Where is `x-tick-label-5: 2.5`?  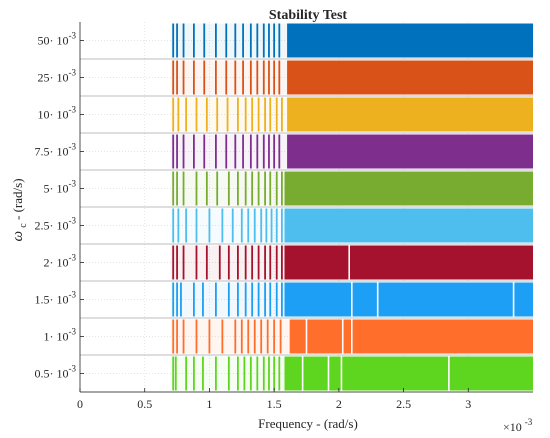 x-tick-label-5: 2.5 is located at coordinates (403, 404).